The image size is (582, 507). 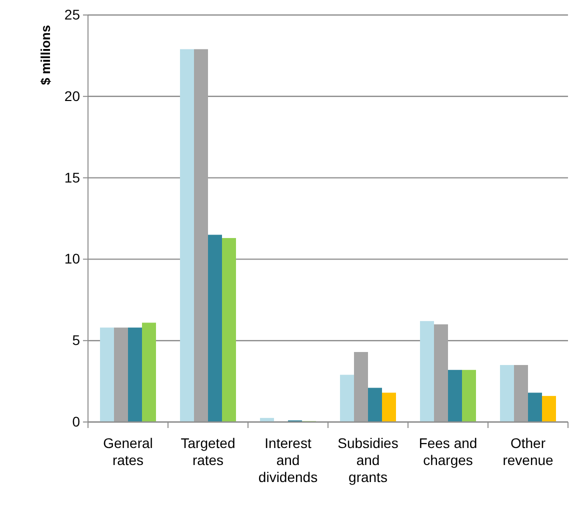 I want to click on y-tick-label: 5, so click(x=76, y=340).